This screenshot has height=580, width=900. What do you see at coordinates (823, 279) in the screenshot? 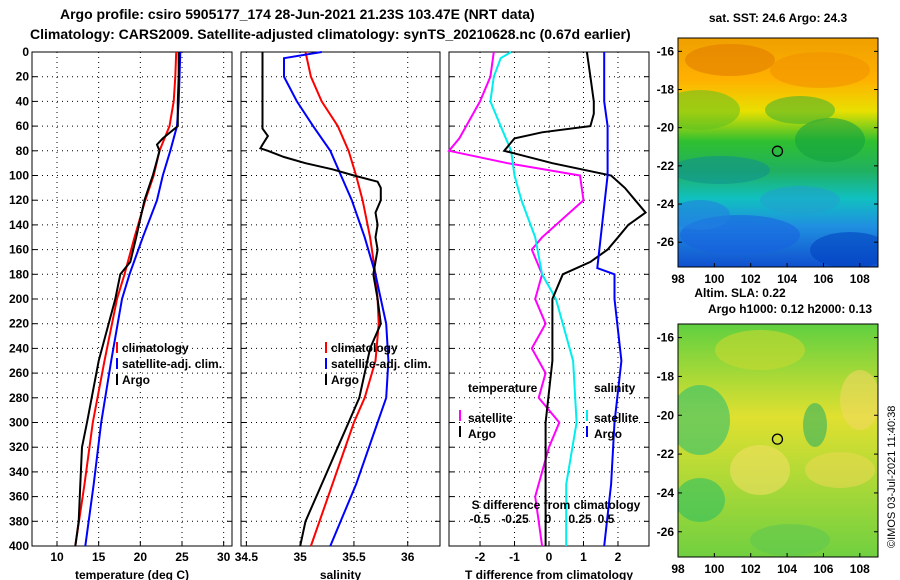
I see `lon-tick-label: 106` at bounding box center [823, 279].